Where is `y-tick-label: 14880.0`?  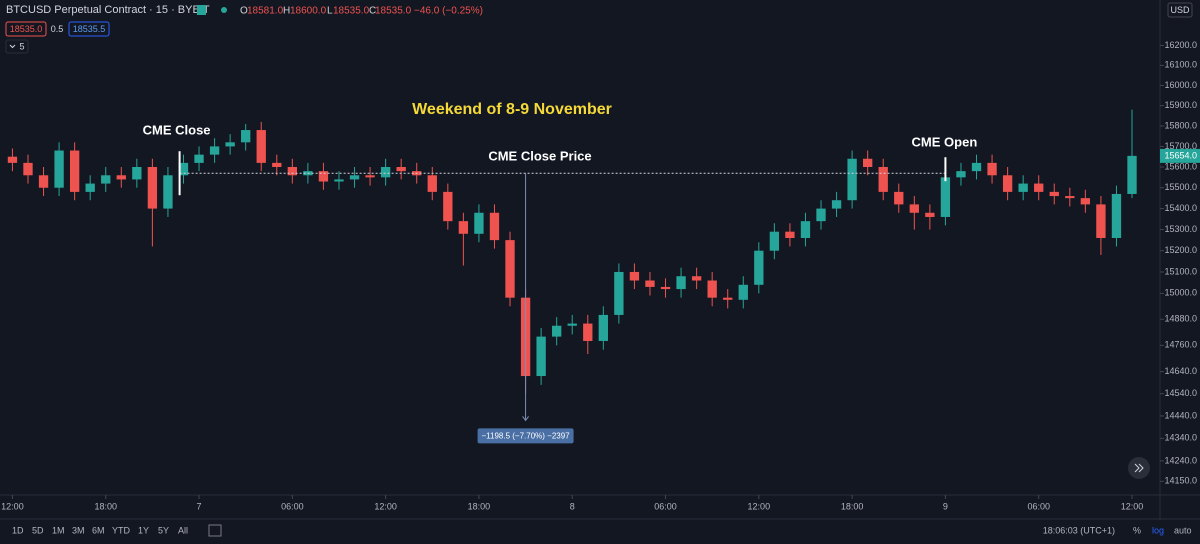 y-tick-label: 14880.0 is located at coordinates (1180, 319).